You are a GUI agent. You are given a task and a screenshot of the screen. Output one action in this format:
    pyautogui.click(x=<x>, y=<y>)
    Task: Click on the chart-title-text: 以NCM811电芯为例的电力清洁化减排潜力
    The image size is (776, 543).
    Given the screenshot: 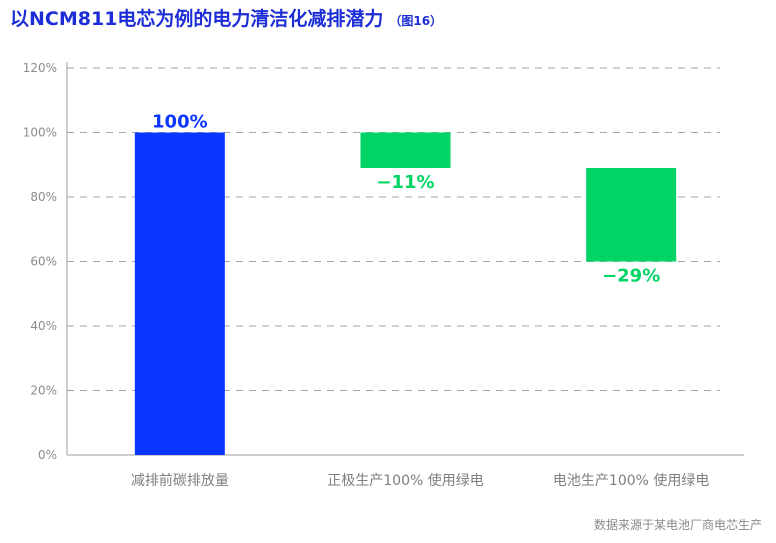 What is the action you would take?
    pyautogui.click(x=197, y=19)
    